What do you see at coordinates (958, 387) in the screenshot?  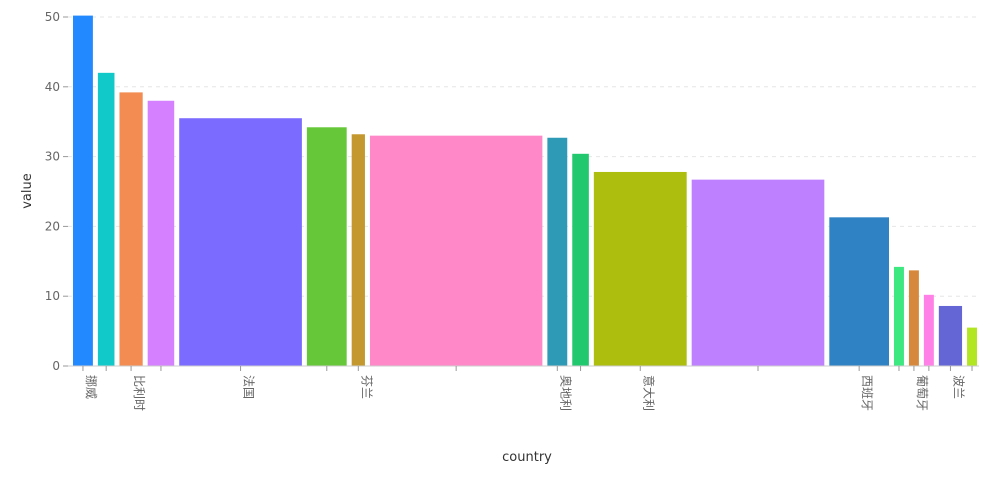 I see `x-tick-label: 波兰` at bounding box center [958, 387].